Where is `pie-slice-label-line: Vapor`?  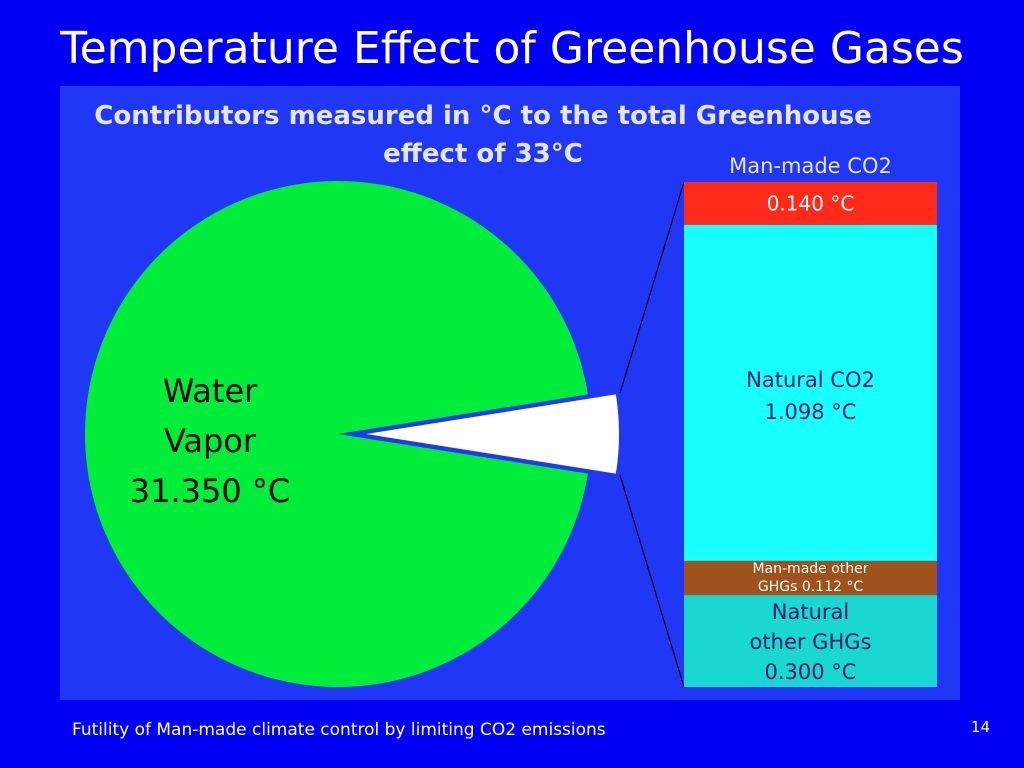 pie-slice-label-line: Vapor is located at coordinates (210, 441).